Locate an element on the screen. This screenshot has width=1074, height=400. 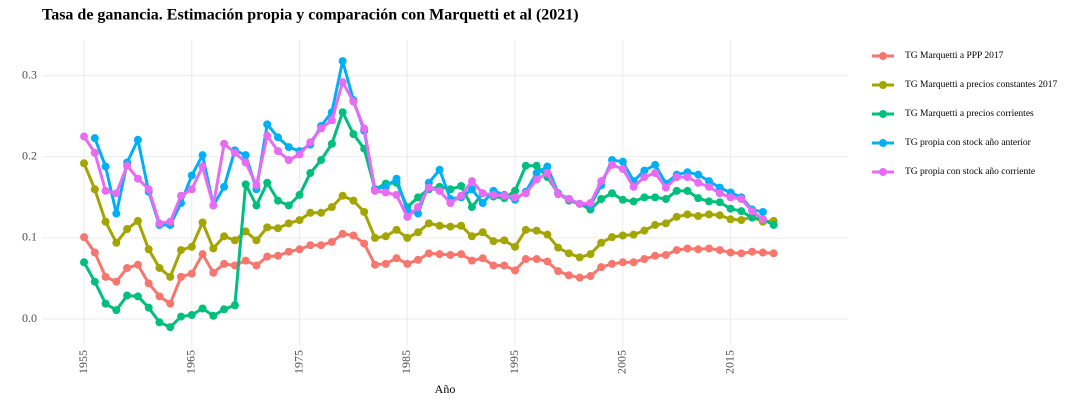
x-tick-label: 1985 is located at coordinates (406, 362).